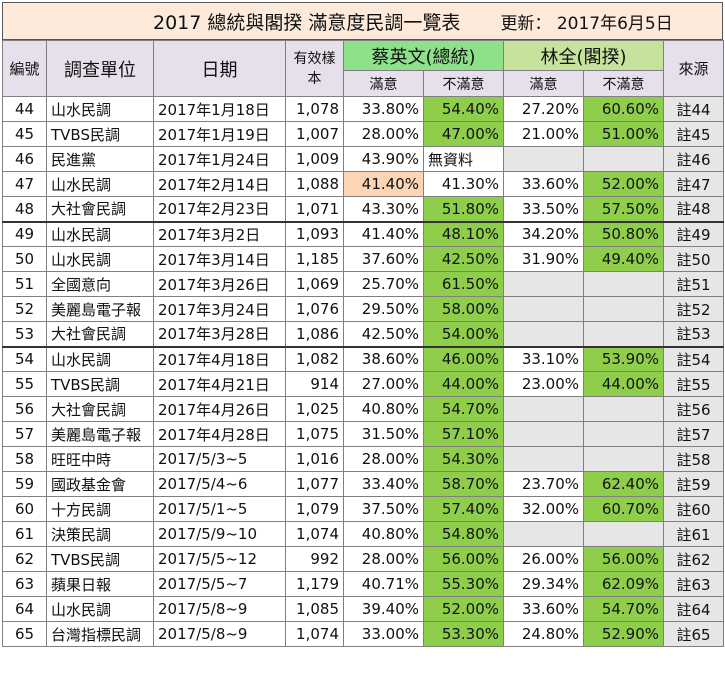 The height and width of the screenshot is (678, 725). Describe the element at coordinates (694, 309) in the screenshot. I see `source-note: 註52` at that location.